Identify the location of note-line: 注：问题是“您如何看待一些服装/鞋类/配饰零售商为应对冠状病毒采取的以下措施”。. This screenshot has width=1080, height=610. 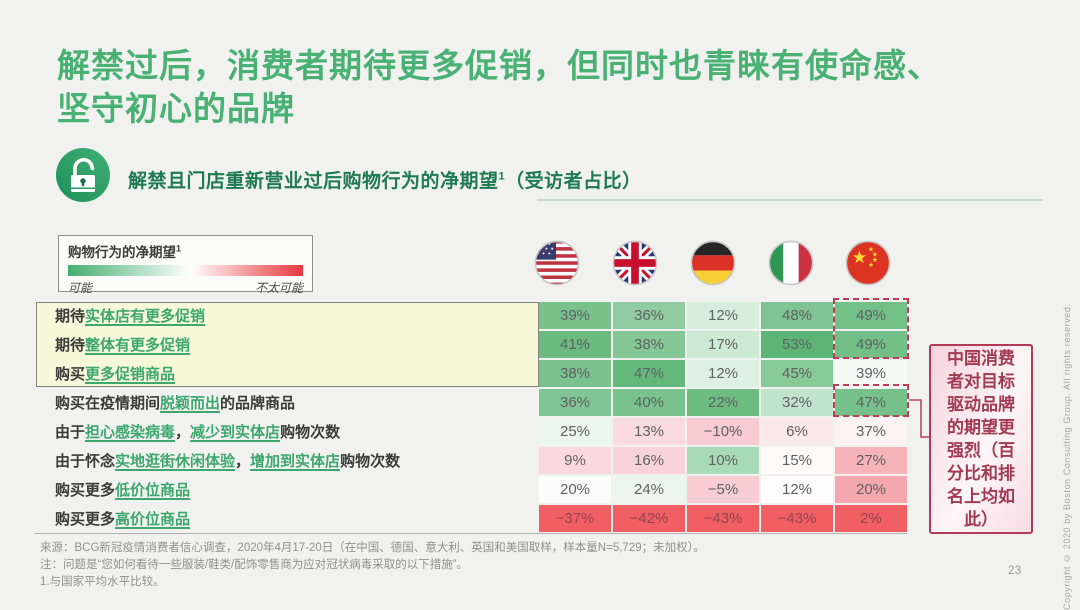
(254, 565).